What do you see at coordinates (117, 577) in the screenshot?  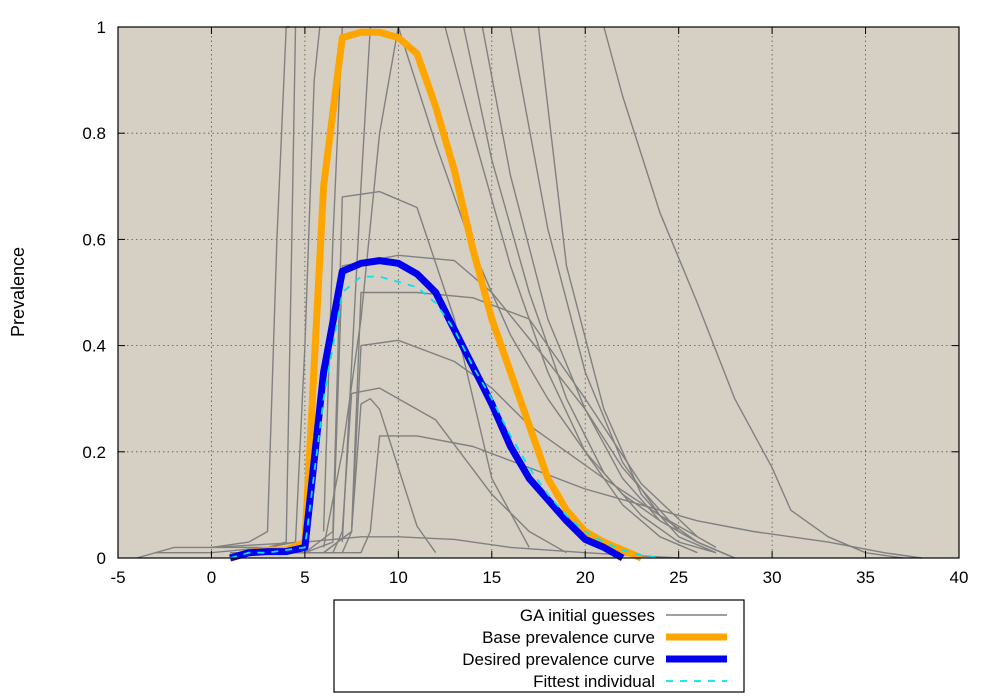 I see `x-tick-label: -5` at bounding box center [117, 577].